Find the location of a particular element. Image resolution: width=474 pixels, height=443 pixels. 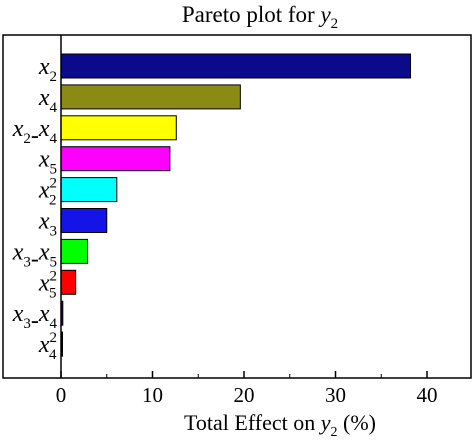

x-tick-label-40: 40 is located at coordinates (427, 395).